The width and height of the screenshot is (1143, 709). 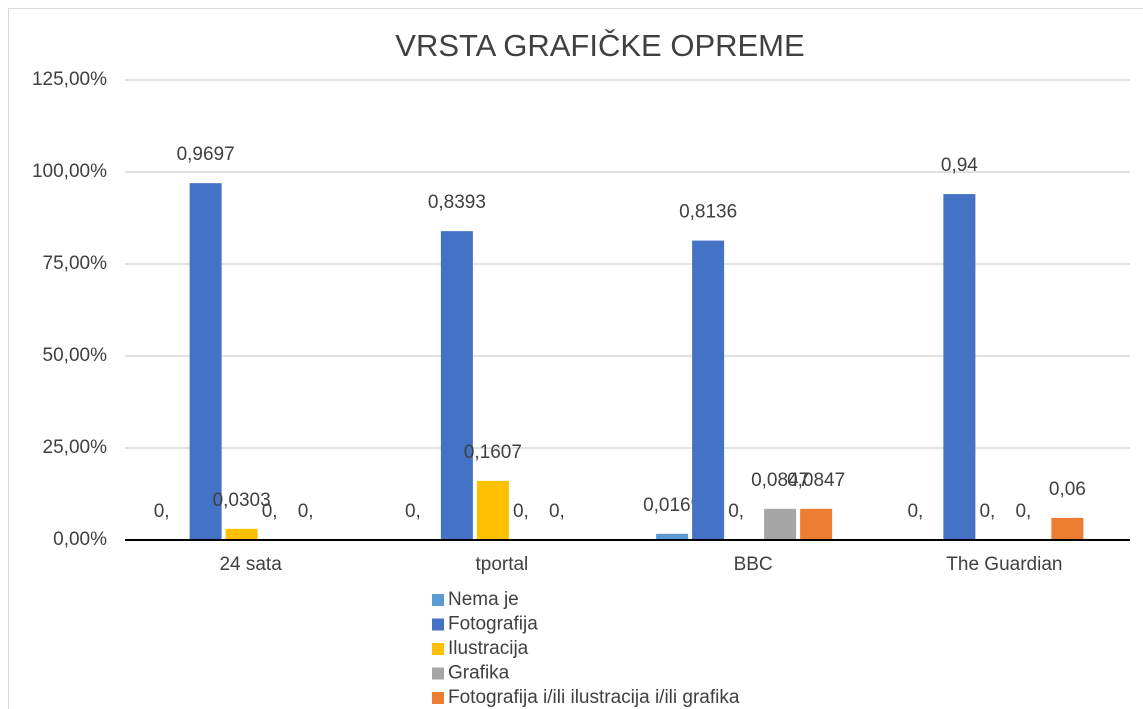 I want to click on y-tick-label: 125,00%, so click(x=69, y=79).